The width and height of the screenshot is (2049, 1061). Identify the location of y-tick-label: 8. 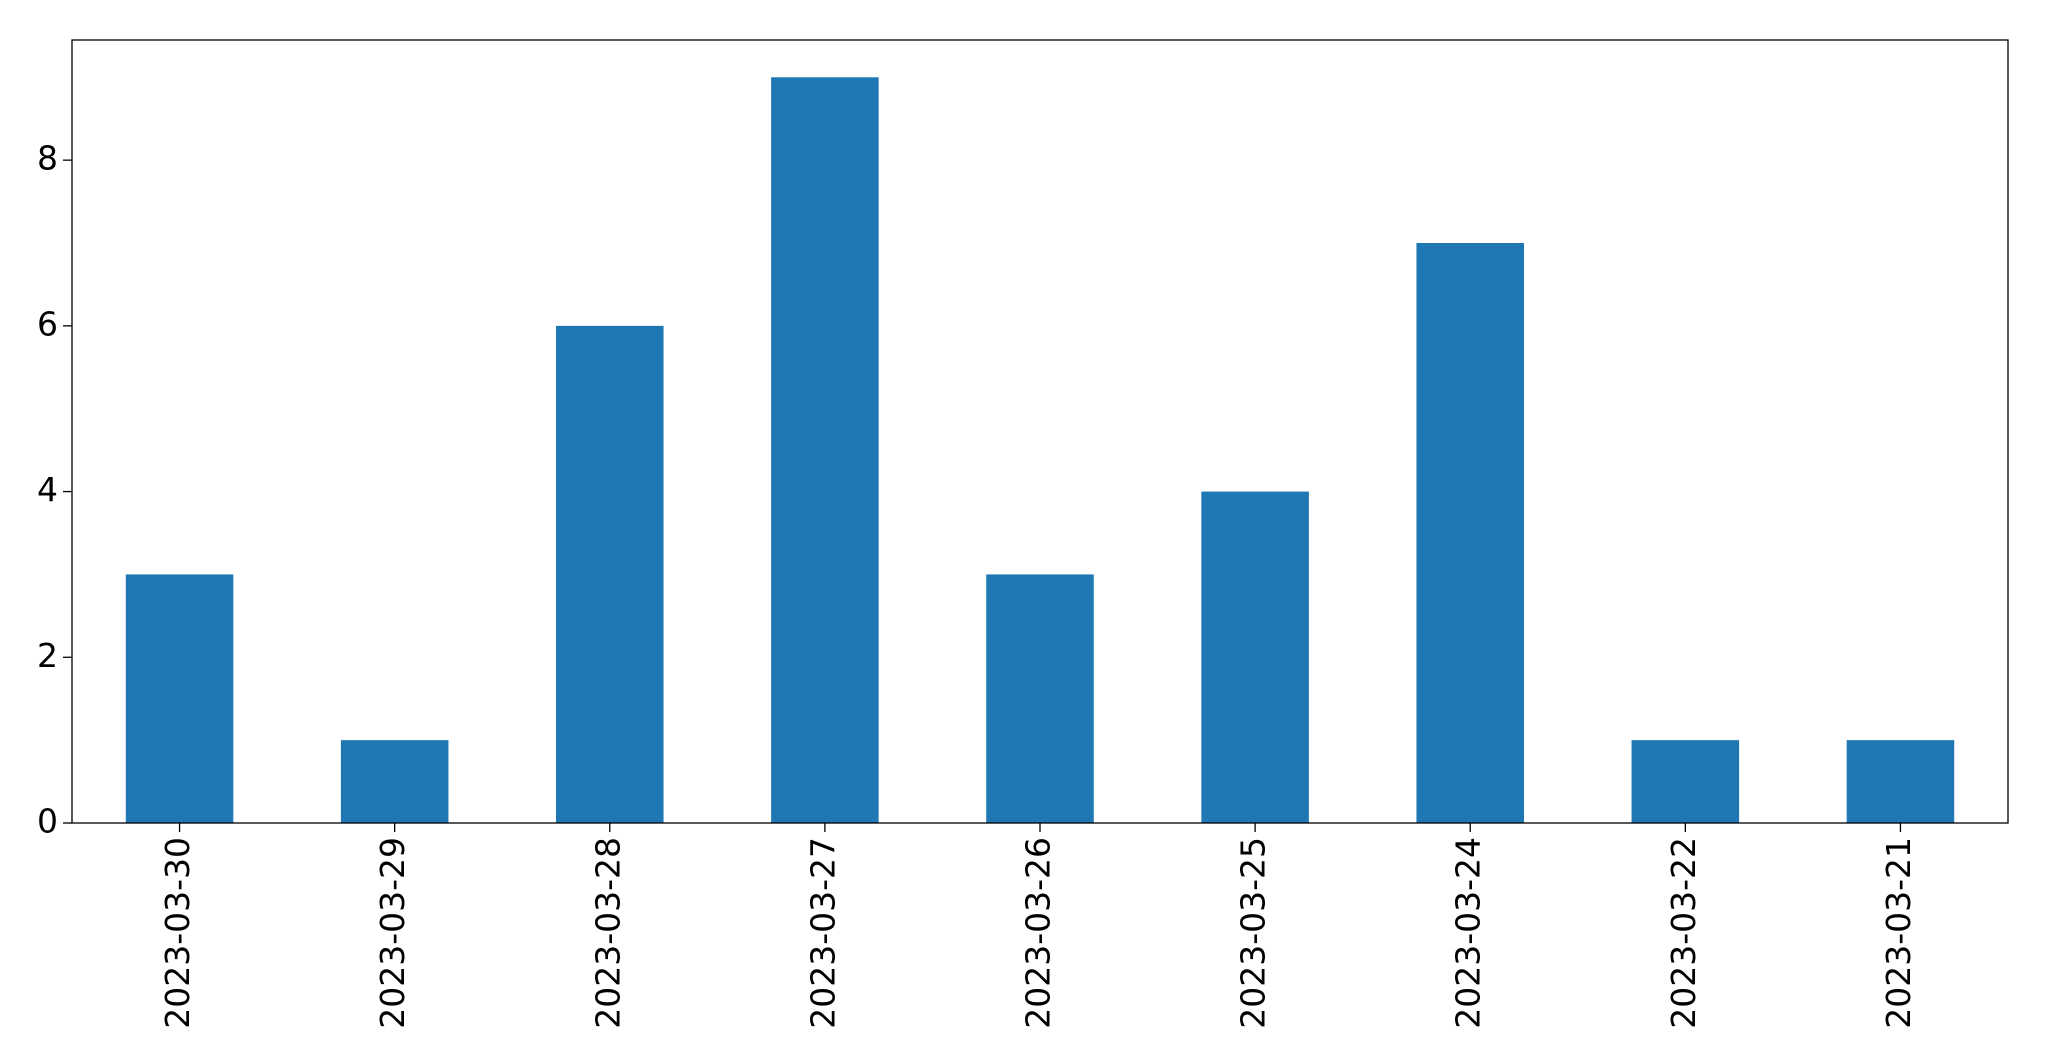
(47, 158).